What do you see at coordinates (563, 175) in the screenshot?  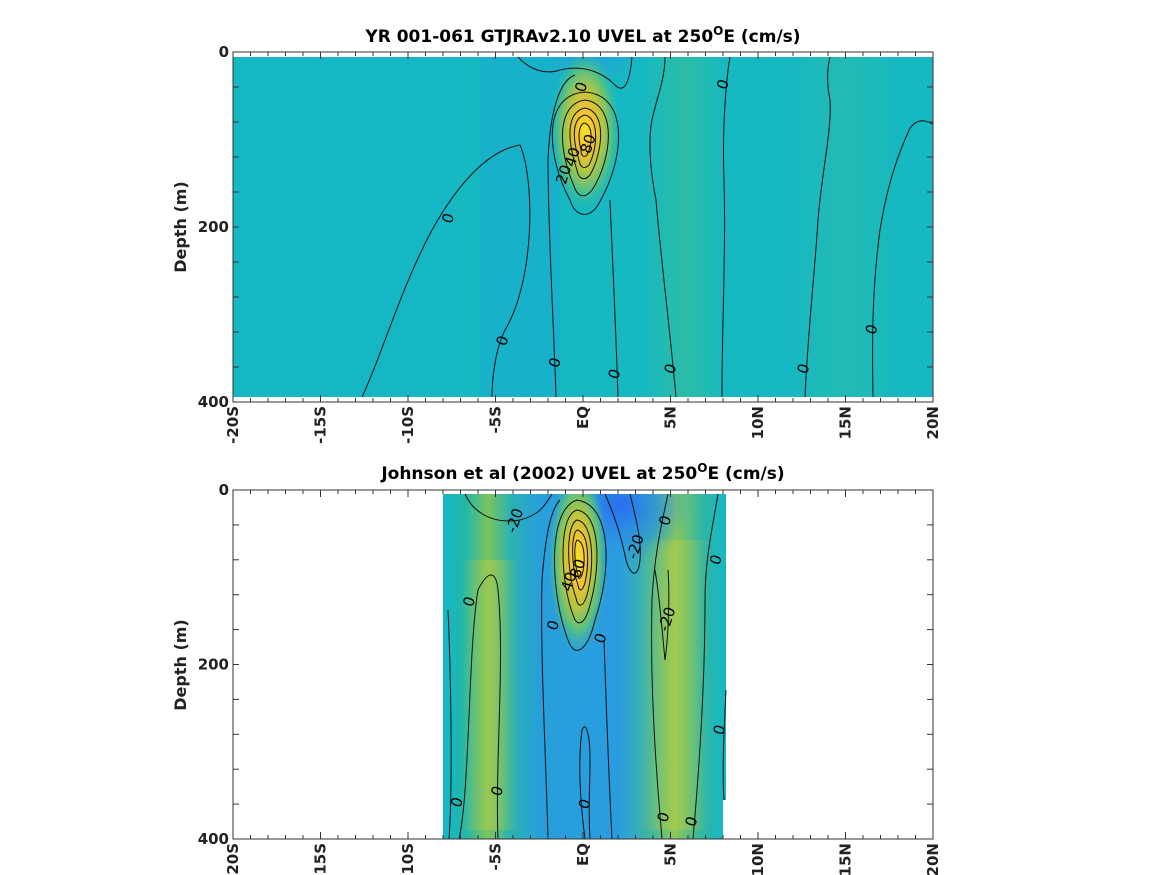 I see `contour-label: 20` at bounding box center [563, 175].